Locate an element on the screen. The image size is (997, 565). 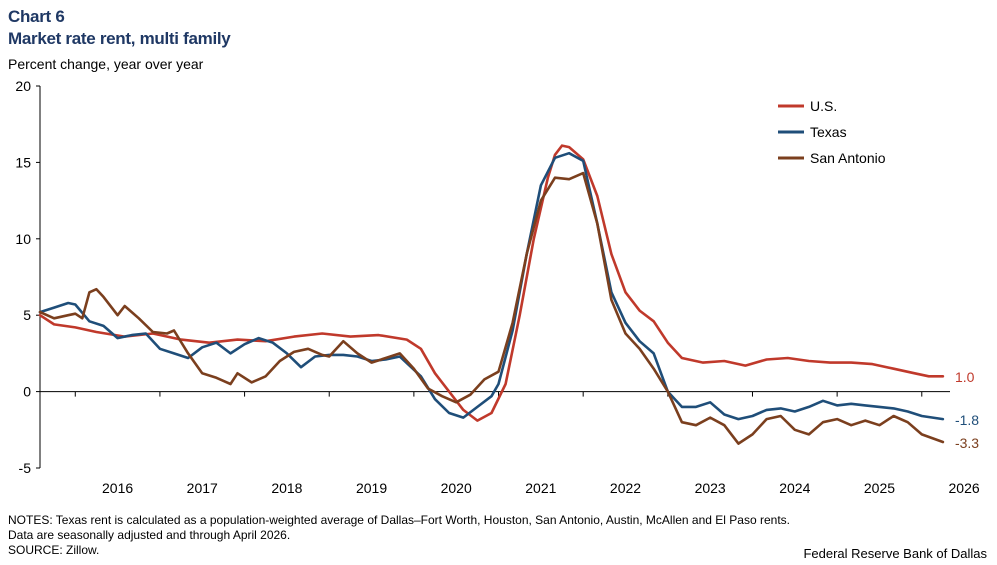
x-tick-label: 2024 is located at coordinates (794, 488).